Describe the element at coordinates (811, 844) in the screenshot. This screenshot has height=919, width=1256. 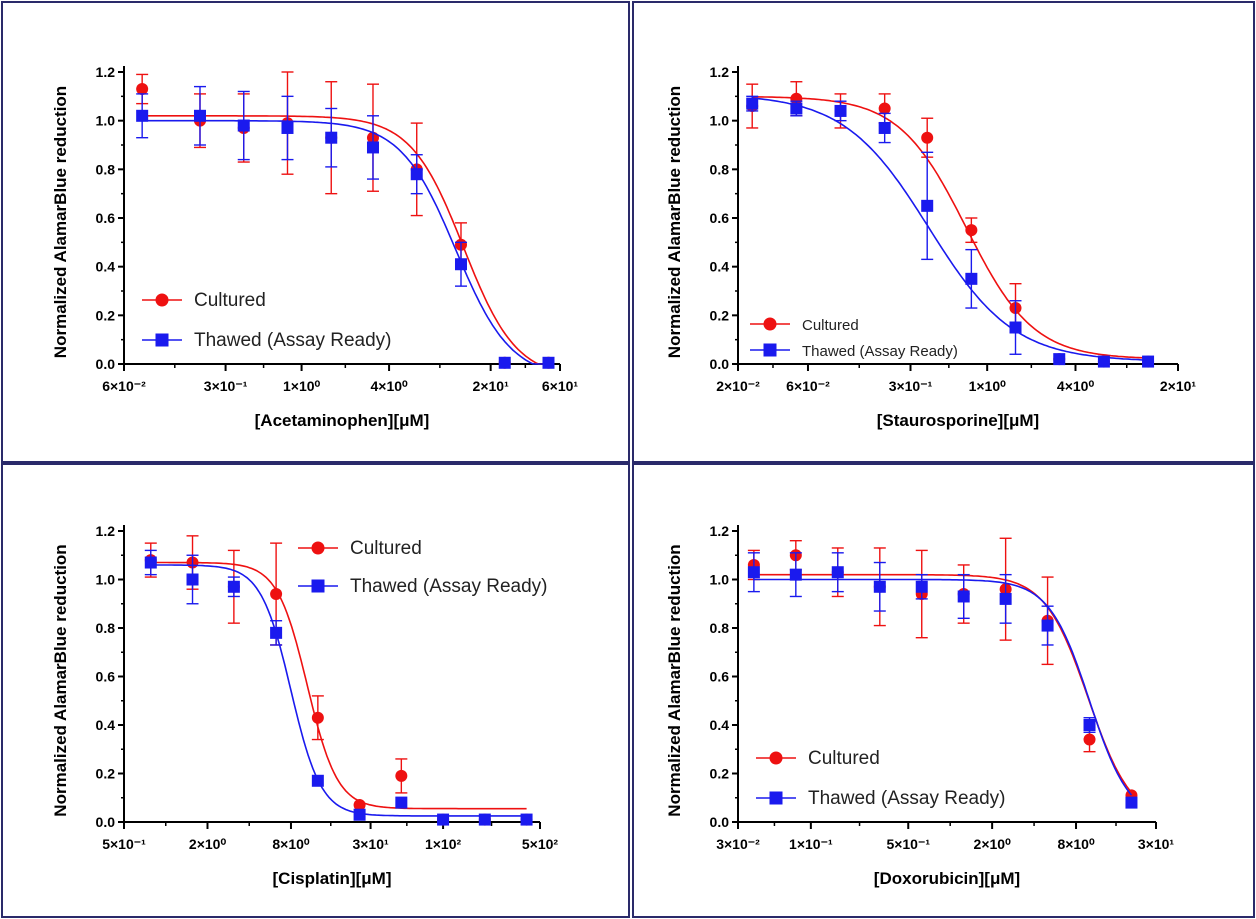
I see `x-tick-label: 1×10⁻¹` at that location.